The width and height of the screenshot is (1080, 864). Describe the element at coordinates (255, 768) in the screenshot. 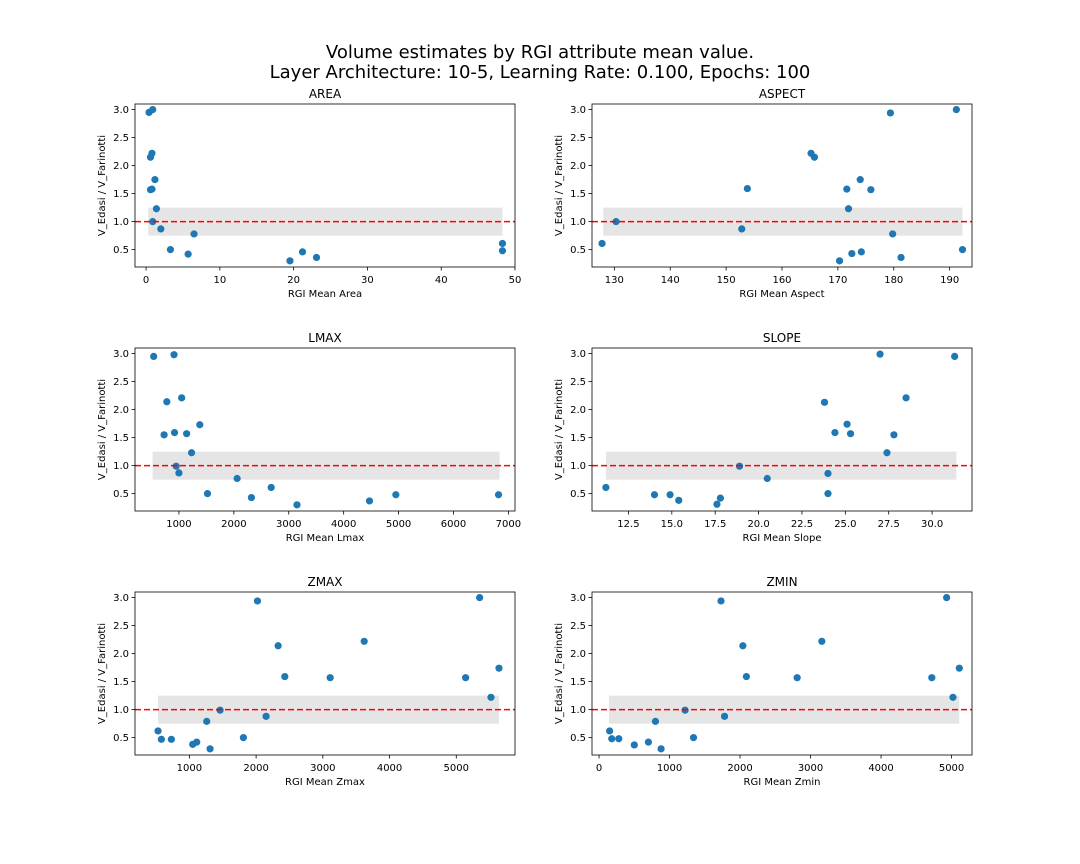

I see `x-tick-label: 2000` at that location.